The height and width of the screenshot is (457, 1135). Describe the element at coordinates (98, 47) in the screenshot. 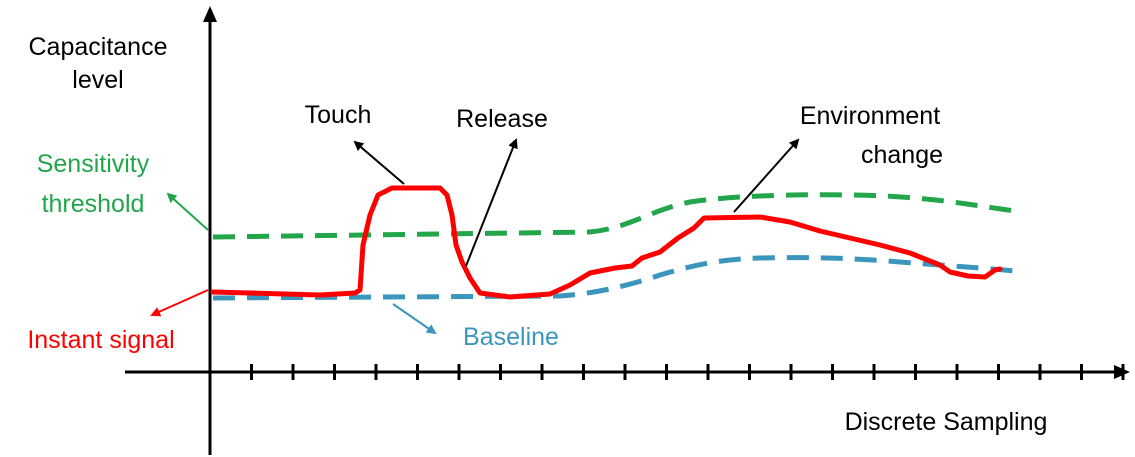

I see `y-axis-label-line1: Capacitance` at that location.